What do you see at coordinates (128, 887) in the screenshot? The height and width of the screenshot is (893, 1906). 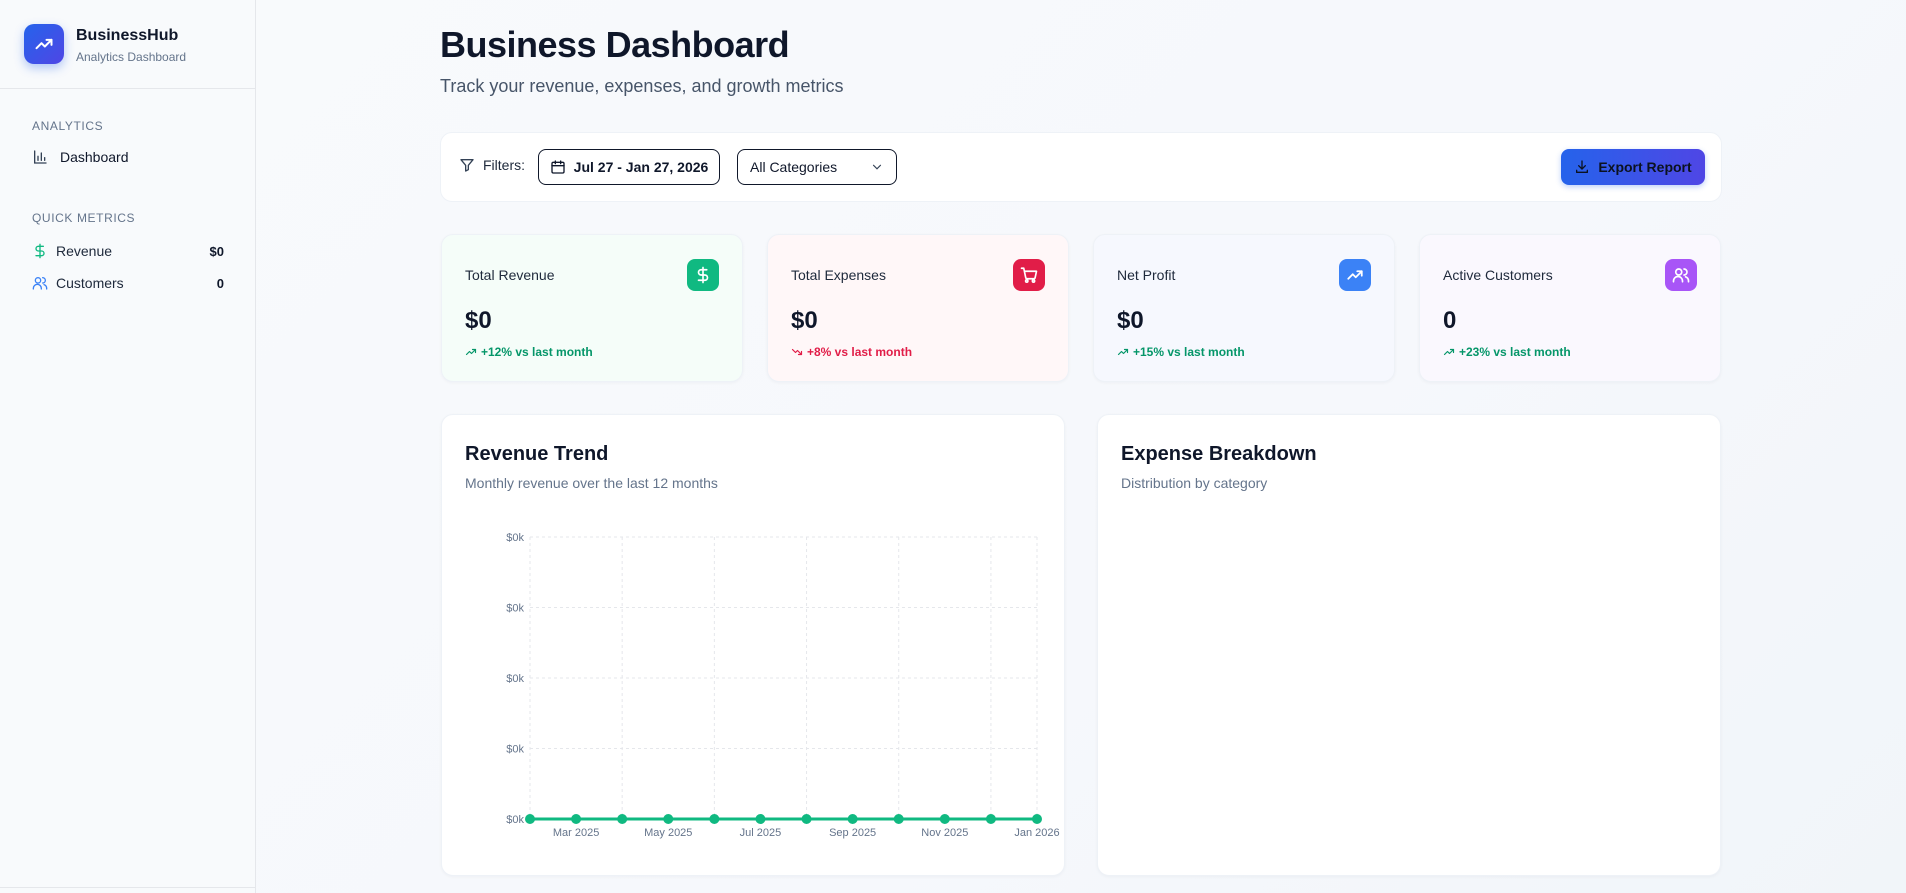 I see `sidebar-footer-divider` at bounding box center [128, 887].